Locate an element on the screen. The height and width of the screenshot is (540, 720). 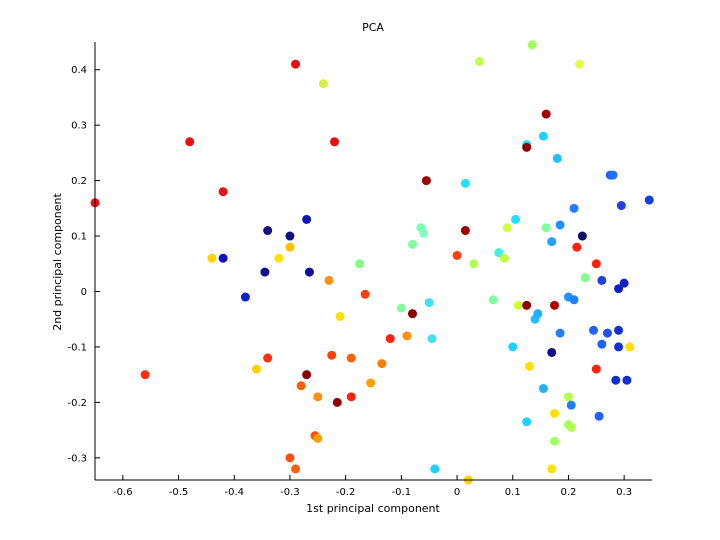
x-tick-label: -0.4 is located at coordinates (234, 492).